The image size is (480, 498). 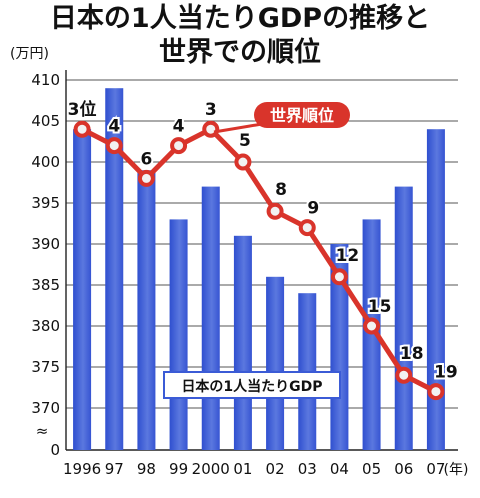 I want to click on chart-title-line1: 日本の1人当たりGDPの推移と, so click(x=240, y=18).